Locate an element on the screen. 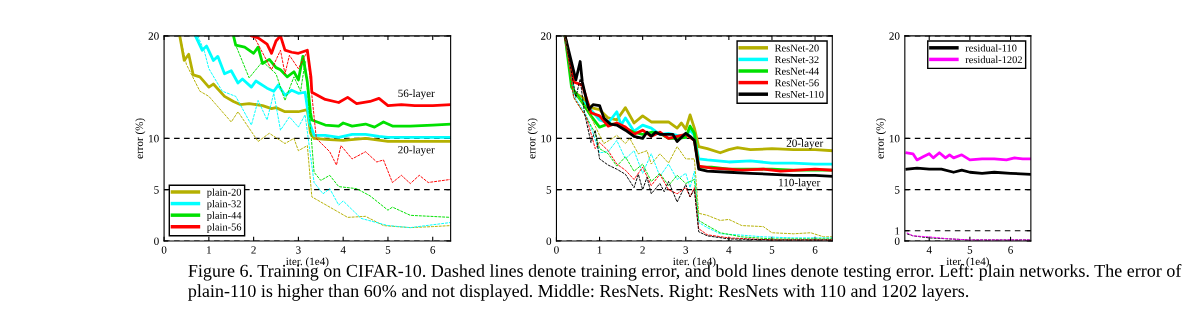  legend-label: plain-56 is located at coordinates (224, 228).